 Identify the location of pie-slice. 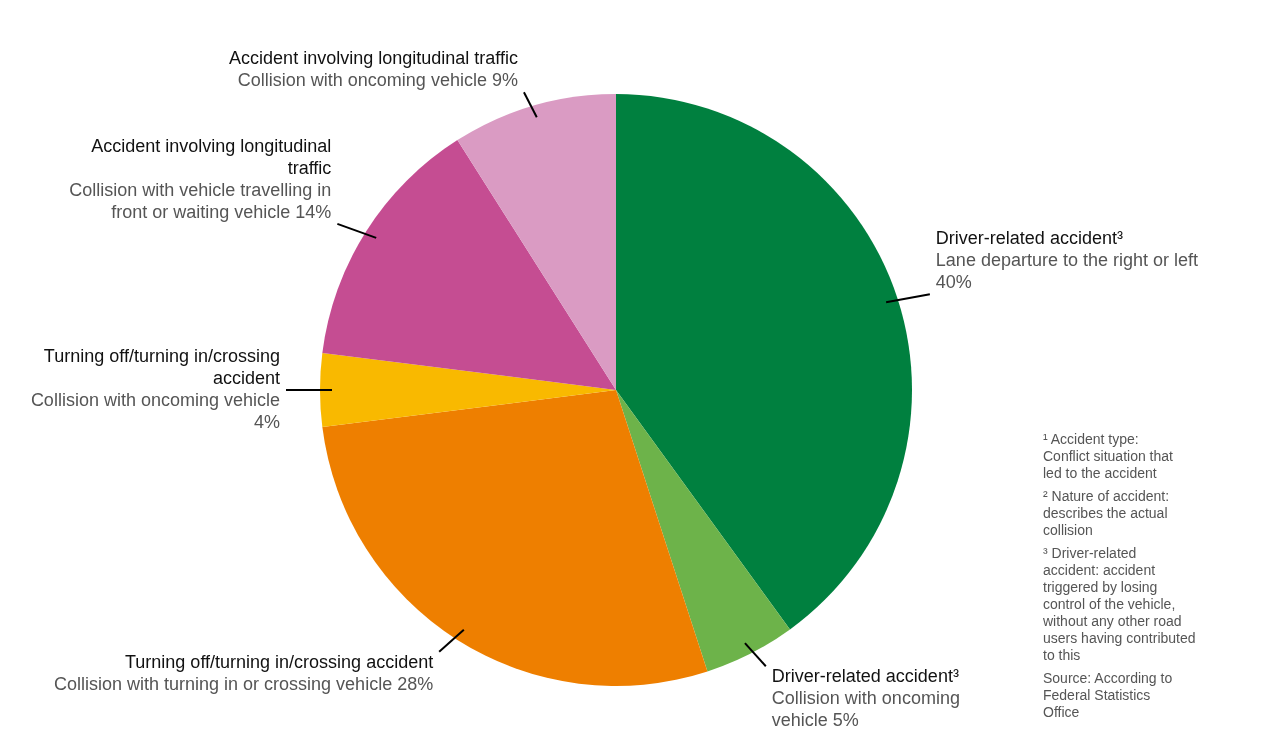
(536, 242).